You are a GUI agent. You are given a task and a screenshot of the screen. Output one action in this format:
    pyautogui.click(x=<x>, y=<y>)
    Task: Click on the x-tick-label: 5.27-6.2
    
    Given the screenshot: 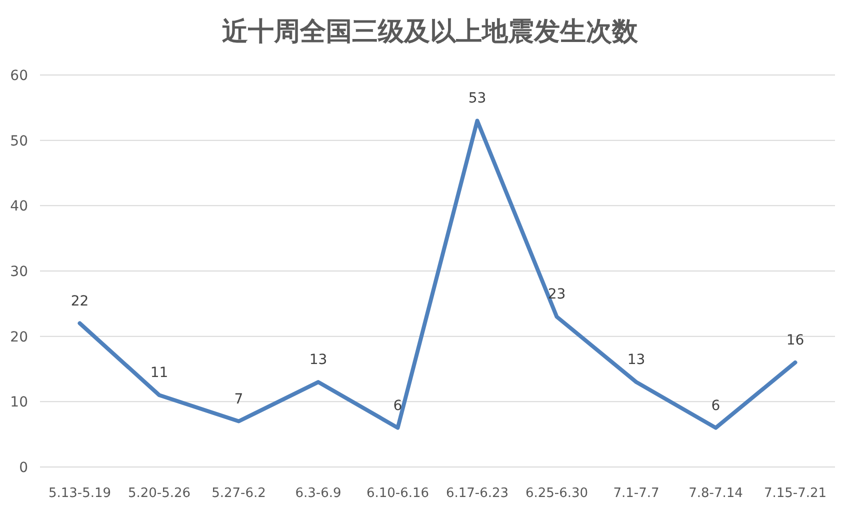 What is the action you would take?
    pyautogui.click(x=239, y=493)
    